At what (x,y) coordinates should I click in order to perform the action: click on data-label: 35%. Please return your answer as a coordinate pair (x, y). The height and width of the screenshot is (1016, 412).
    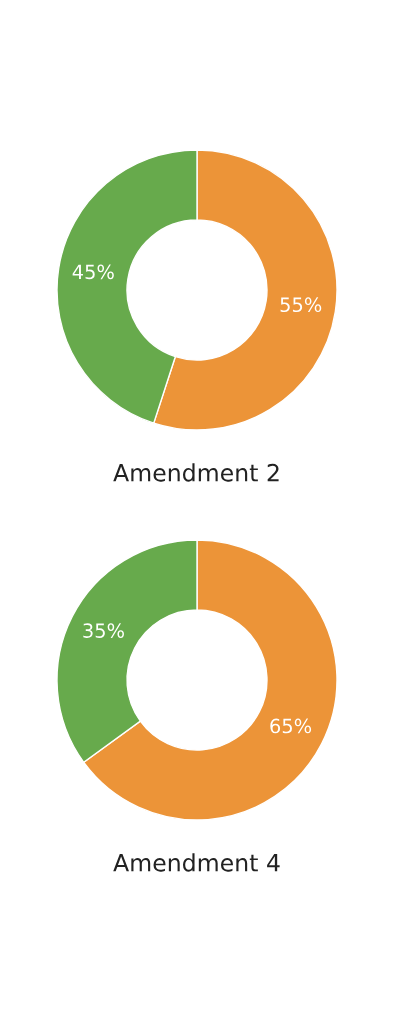
    Looking at the image, I should click on (103, 630).